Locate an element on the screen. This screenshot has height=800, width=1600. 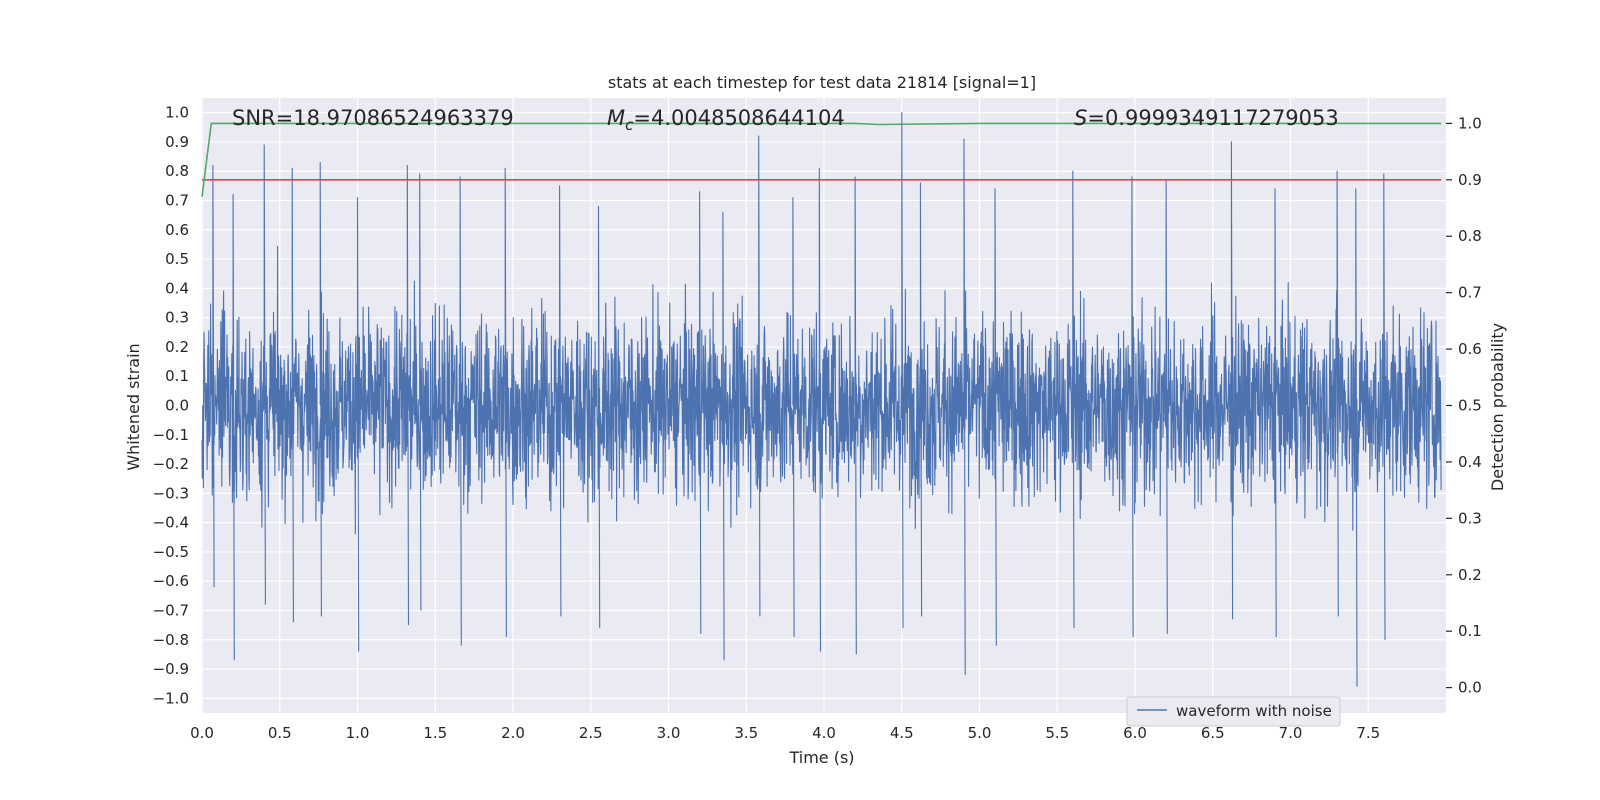
y-left-tick-label: 0.0 is located at coordinates (177, 406).